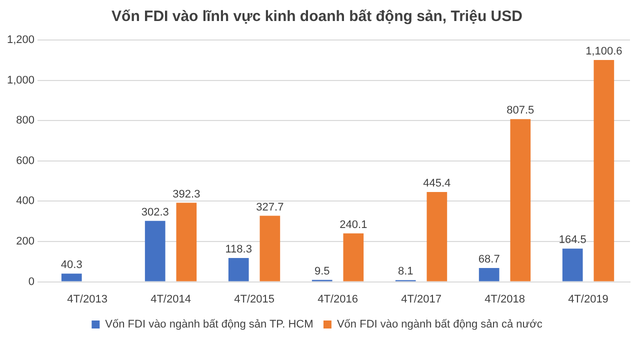  What do you see at coordinates (209, 324) in the screenshot?
I see `legend-label: Vốn FDI vào ngành bất động sản TP. HCM` at bounding box center [209, 324].